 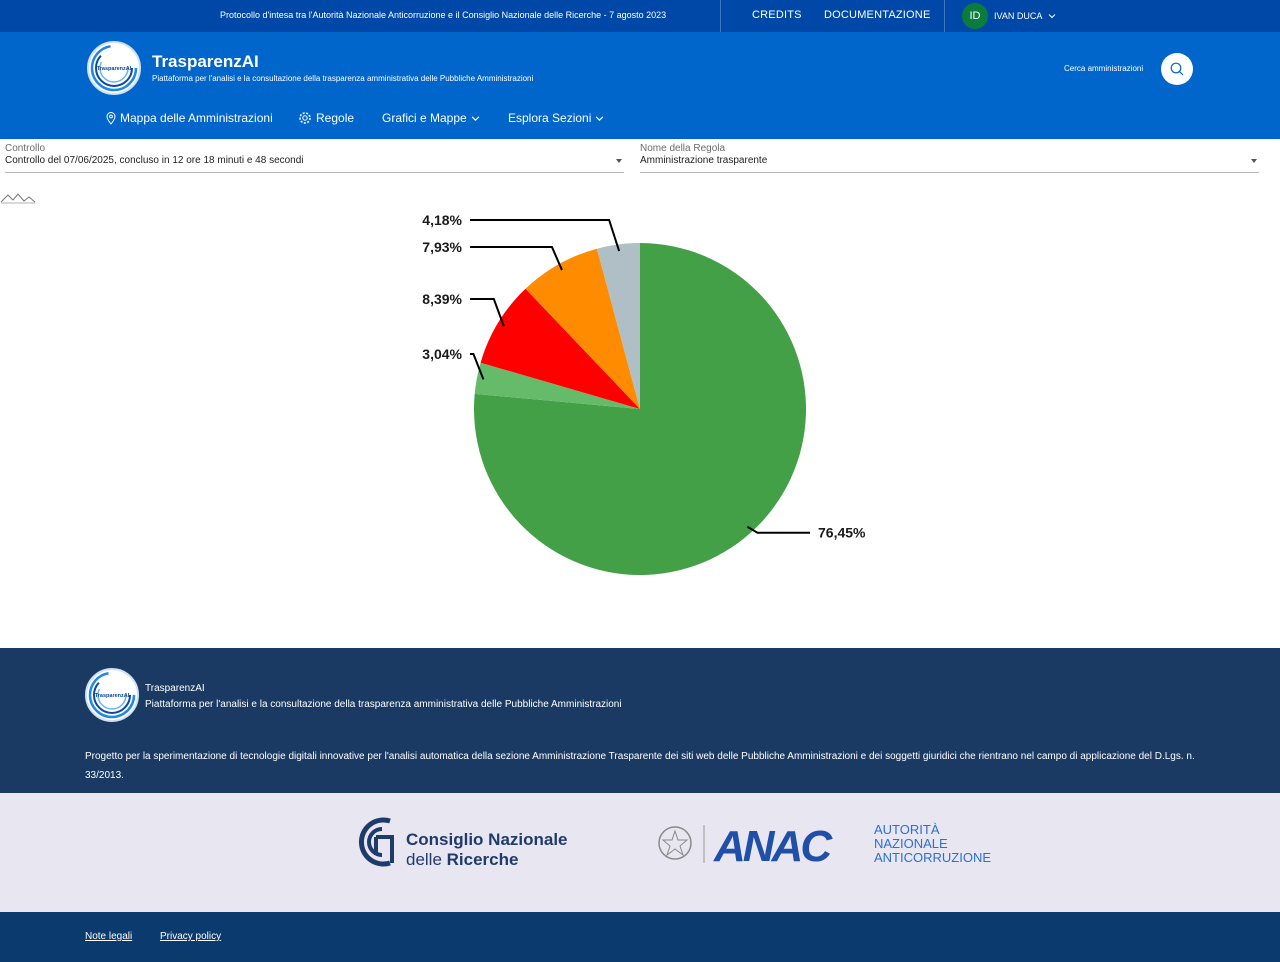 I want to click on bottom-bar: Note legali Privacy policy, so click(x=640, y=937).